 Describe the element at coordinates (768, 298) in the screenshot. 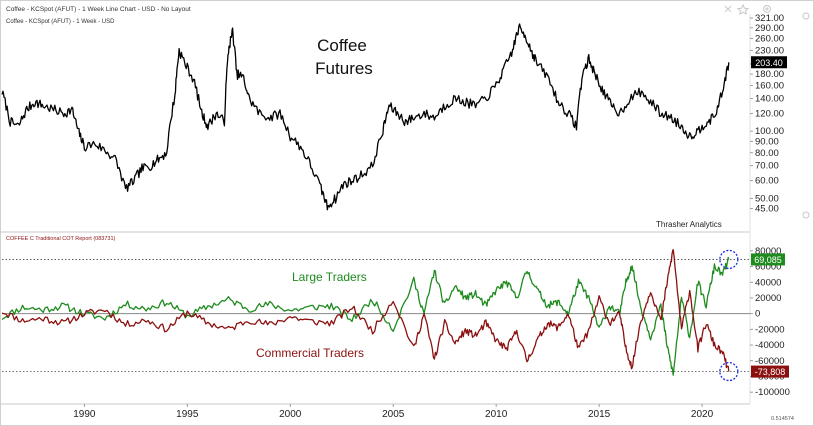

I see `cot-y-tick-label-3: 20000` at that location.